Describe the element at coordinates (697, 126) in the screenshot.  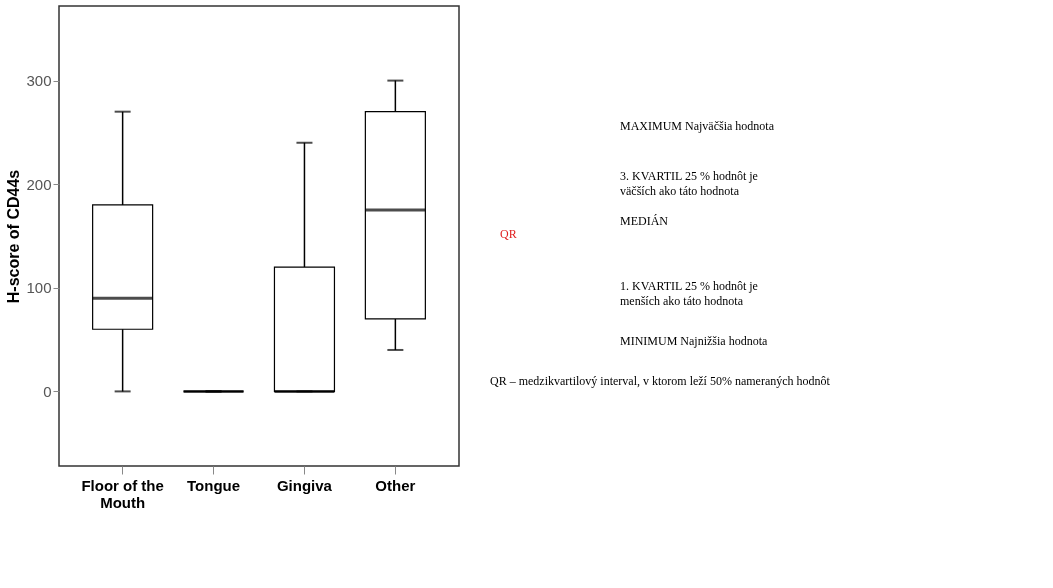
I see `text: MAXIMUM Najväčšia hodnota` at that location.